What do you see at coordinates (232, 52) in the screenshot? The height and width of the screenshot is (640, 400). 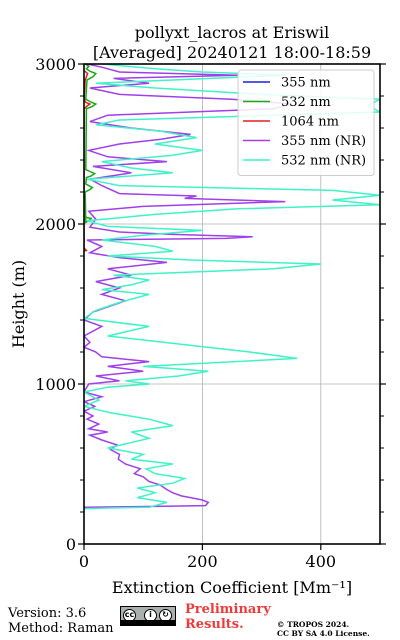 I see `chart-title-line2: [Averaged] 20240121 18:00-18:59` at bounding box center [232, 52].